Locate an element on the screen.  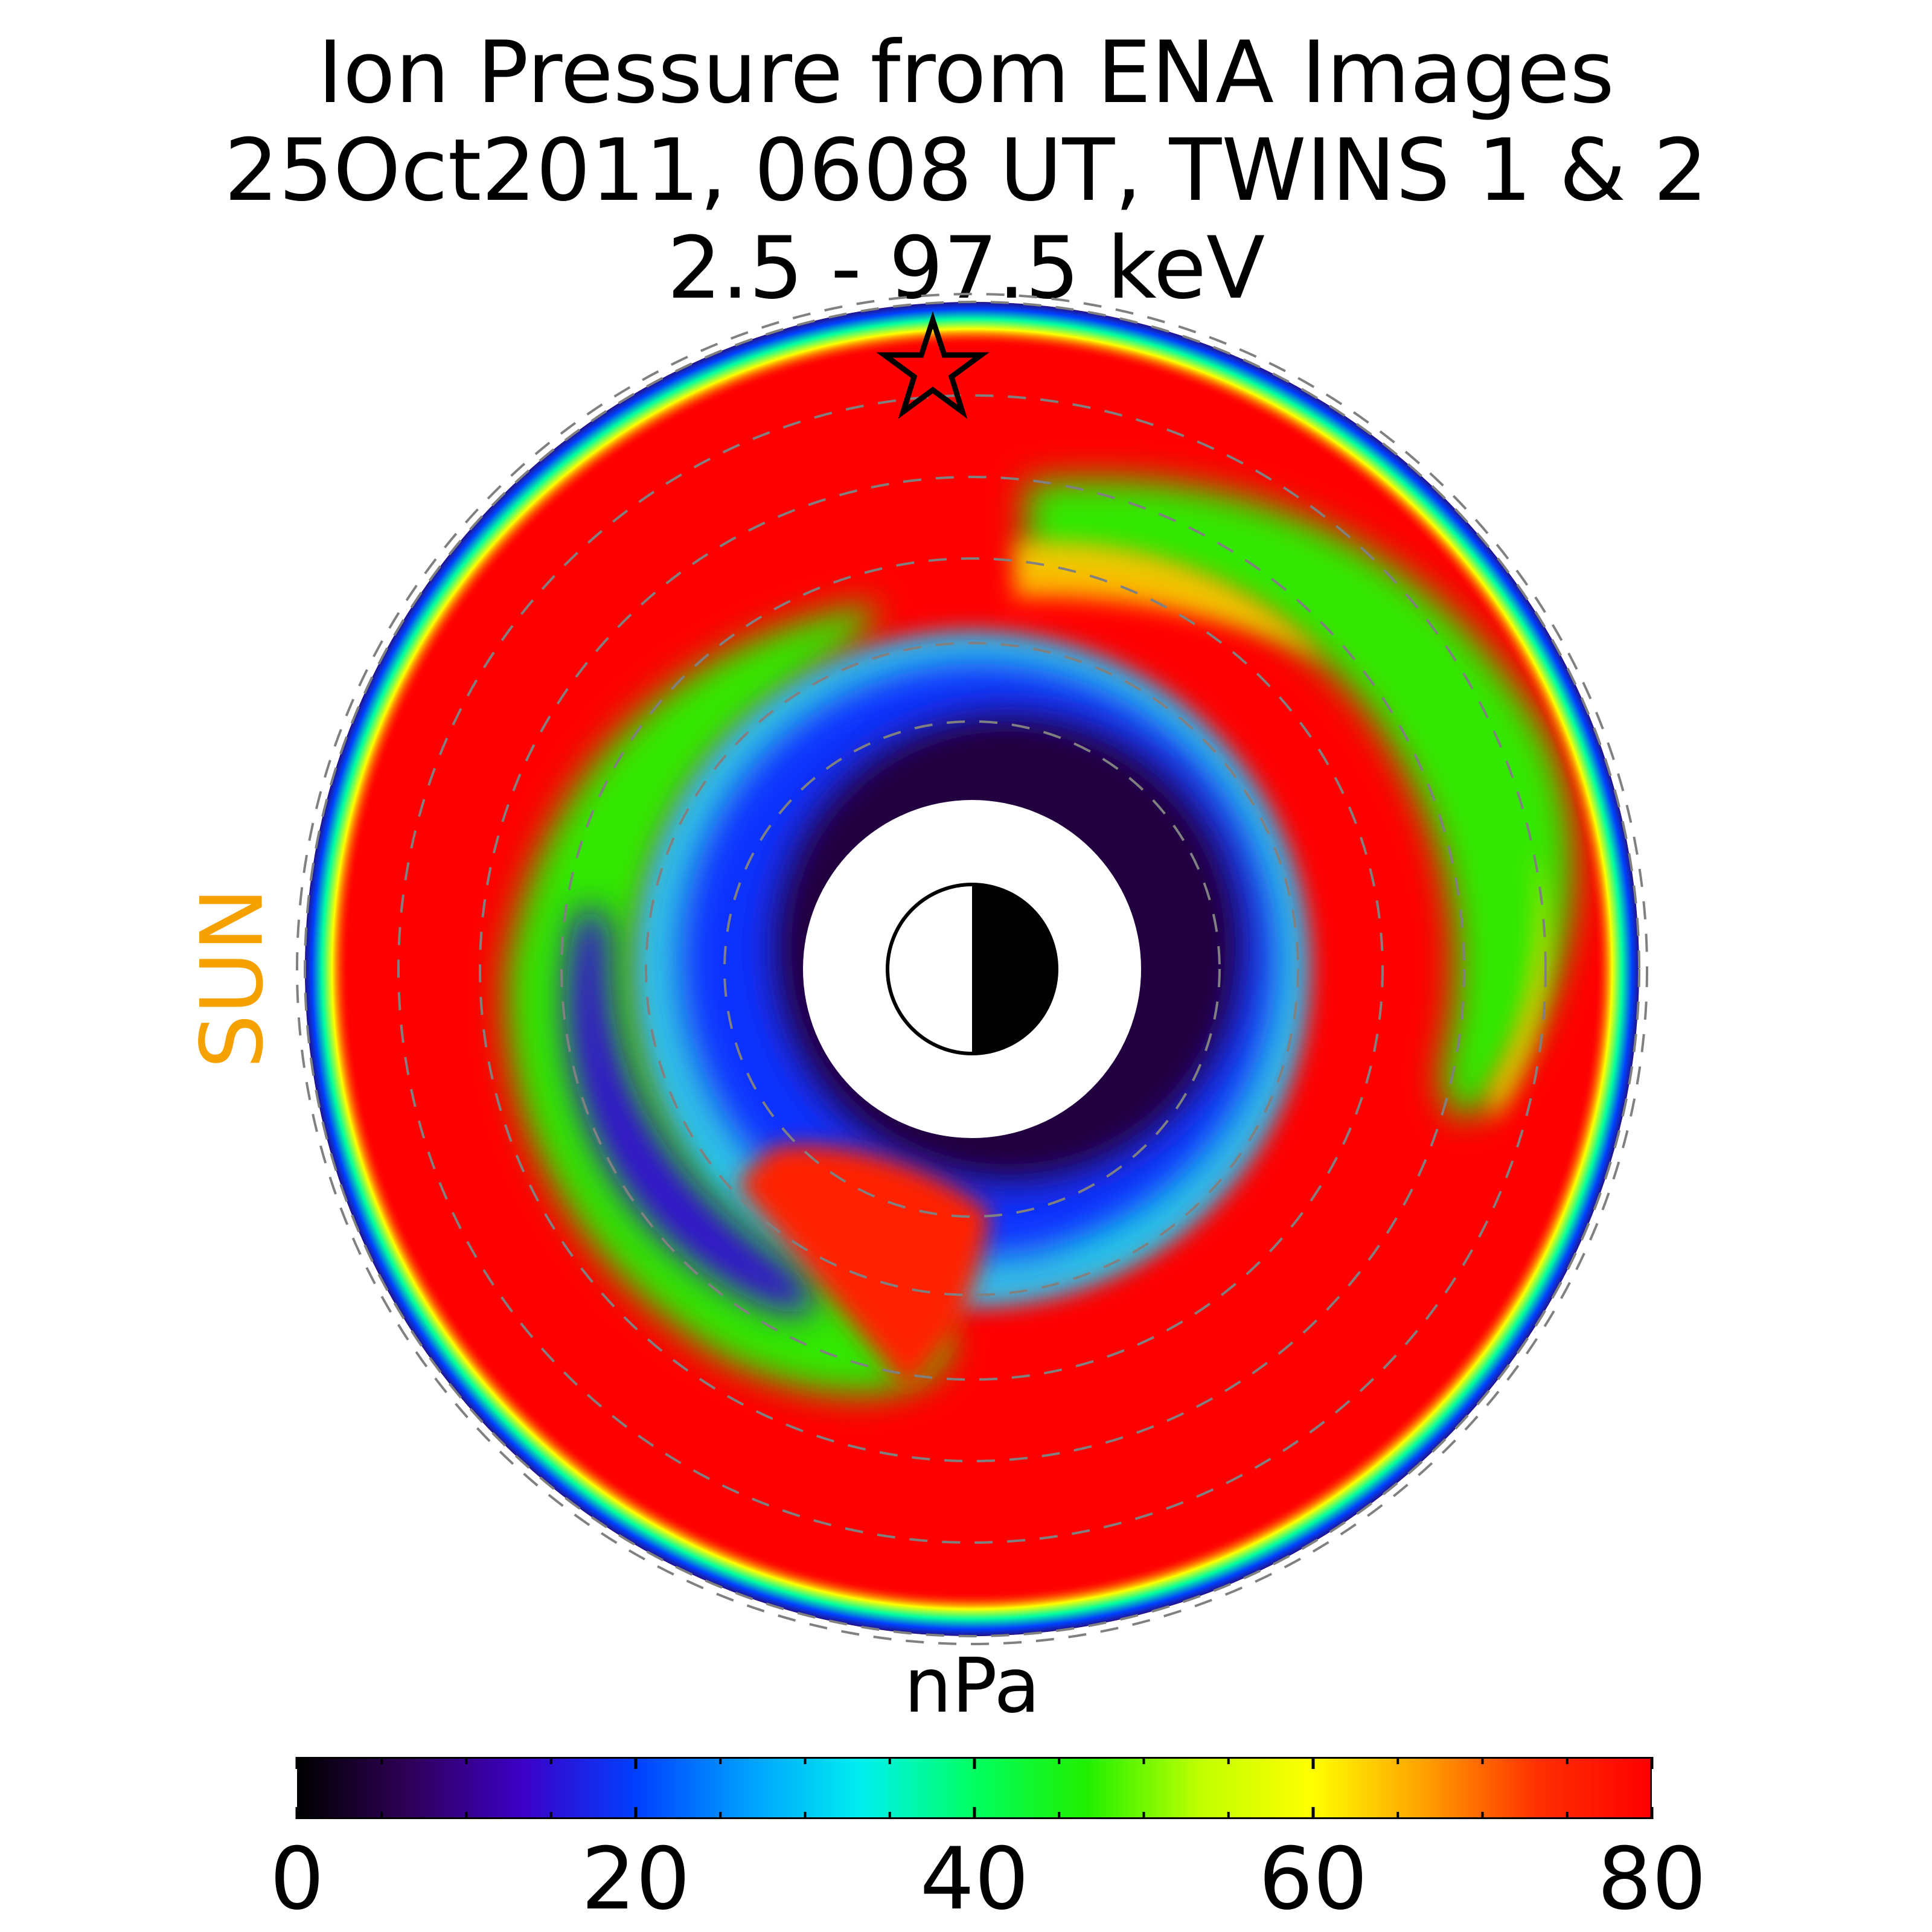
colorbar-tick-label-40: 40 is located at coordinates (974, 1879).